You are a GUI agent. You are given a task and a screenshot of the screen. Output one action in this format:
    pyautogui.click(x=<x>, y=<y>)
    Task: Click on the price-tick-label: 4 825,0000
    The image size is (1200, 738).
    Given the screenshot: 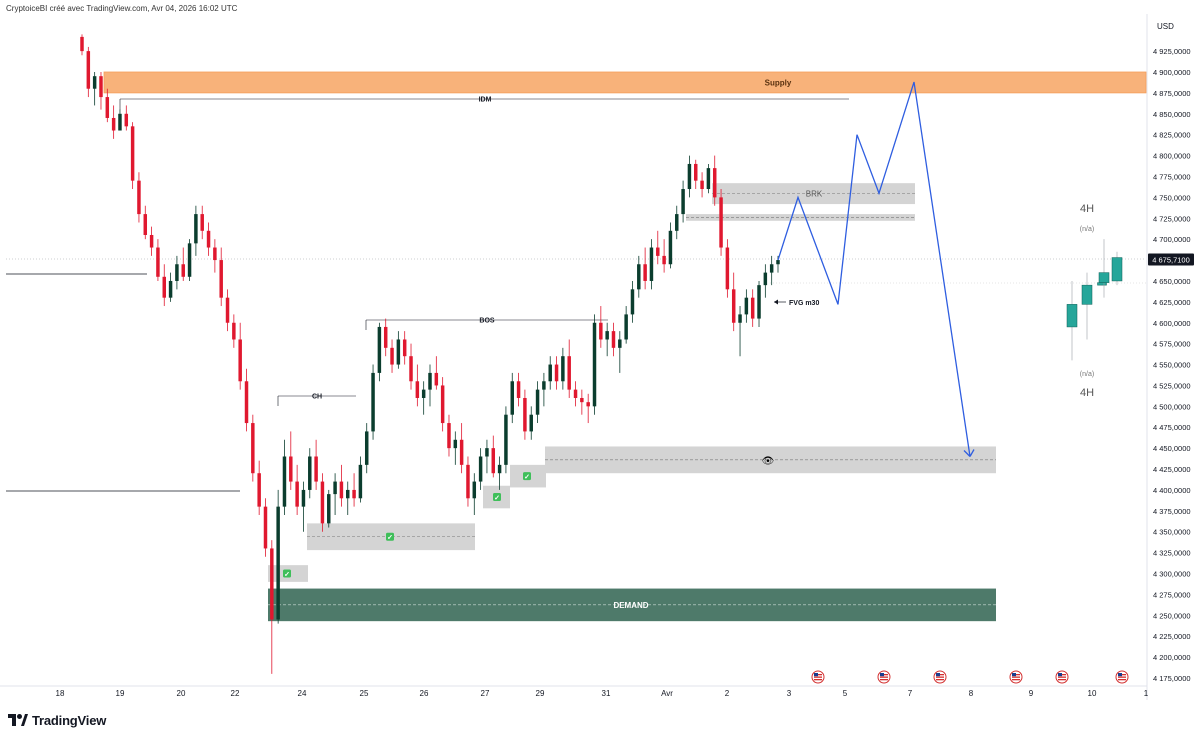 What is the action you would take?
    pyautogui.click(x=1172, y=135)
    